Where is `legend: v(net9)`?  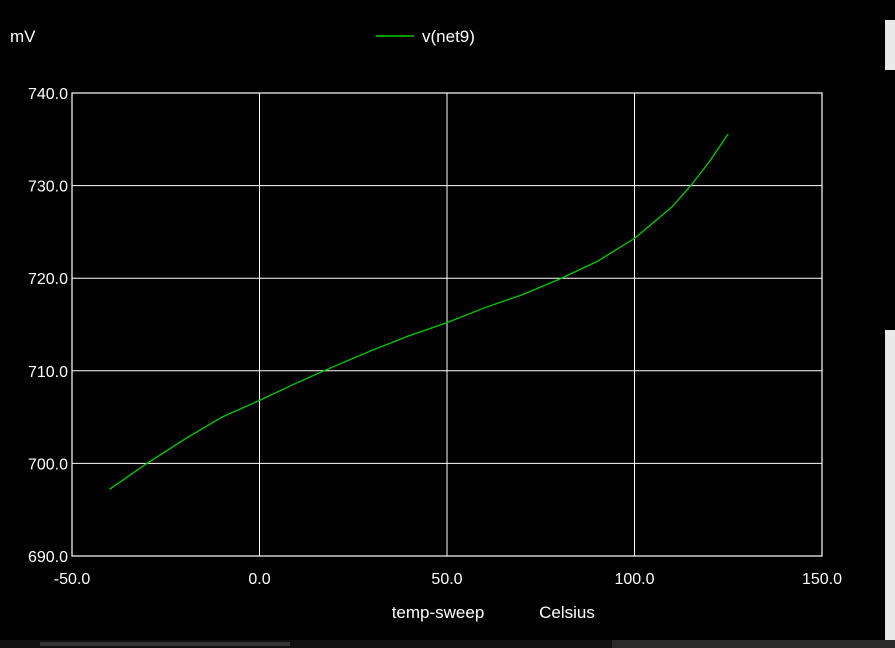
legend: v(net9) is located at coordinates (425, 36).